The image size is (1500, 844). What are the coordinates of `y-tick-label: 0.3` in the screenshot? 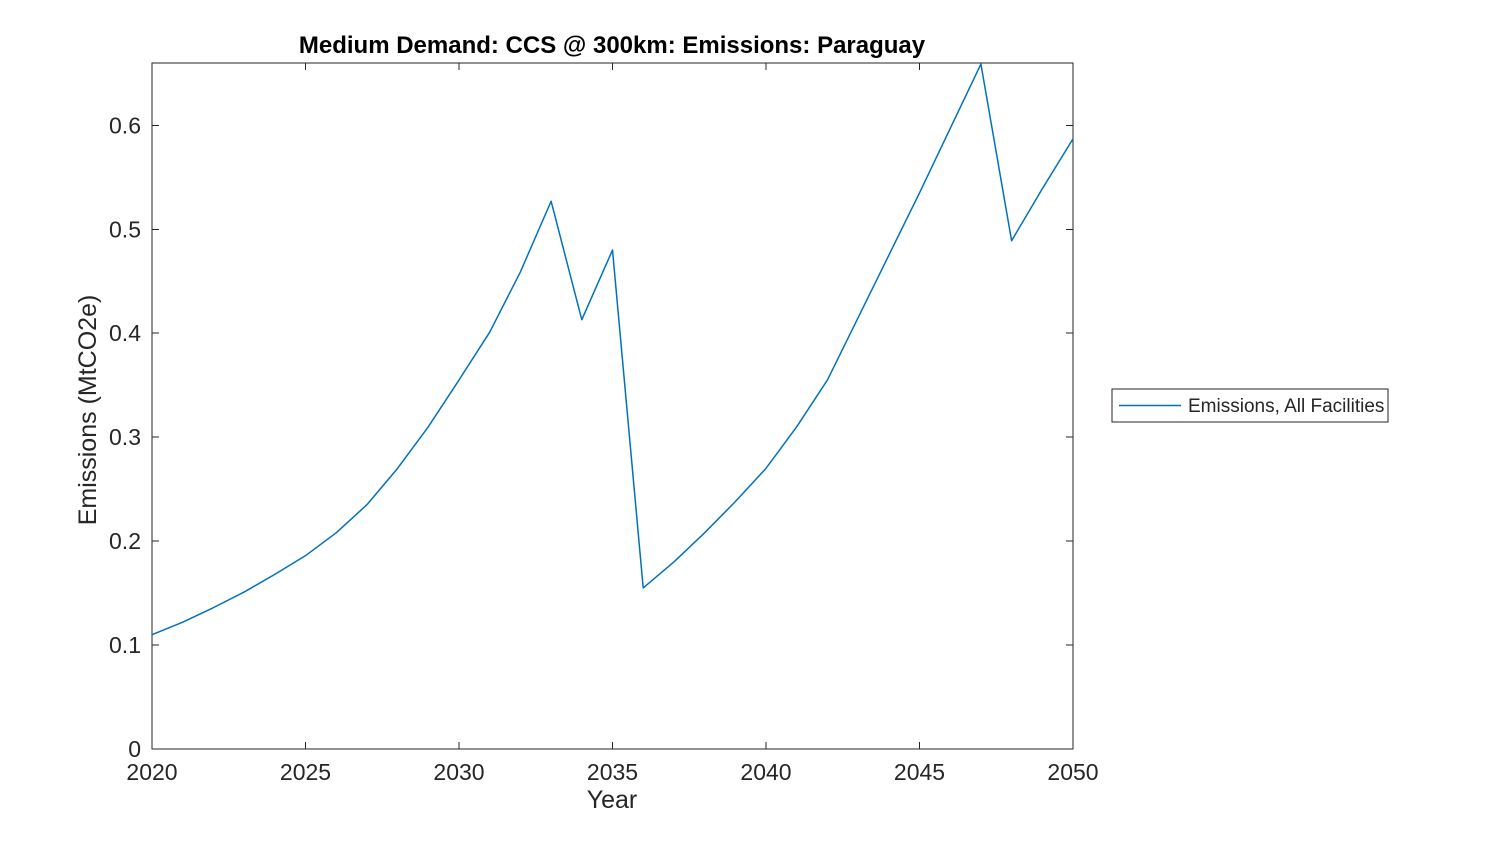 It's located at (125, 437).